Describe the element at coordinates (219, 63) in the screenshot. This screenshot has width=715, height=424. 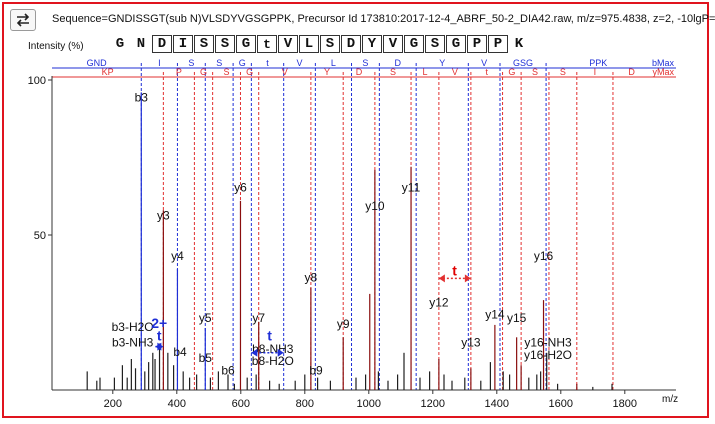
I see `b-ladder-label-3: S` at that location.